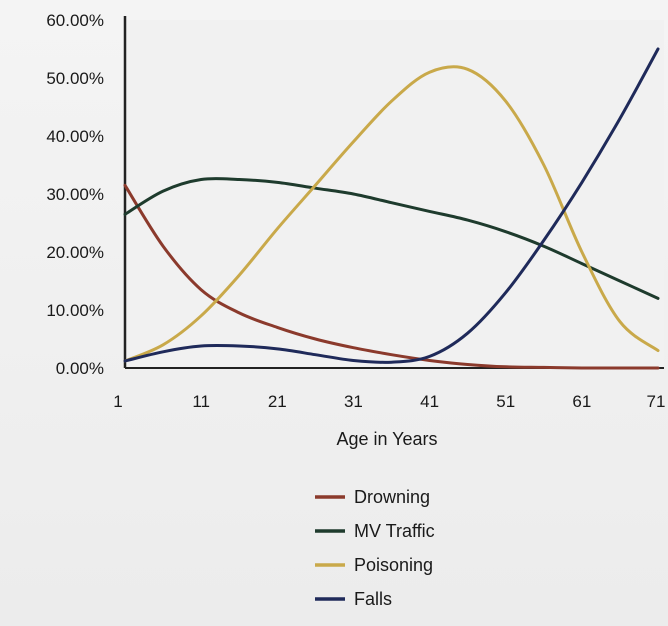  What do you see at coordinates (75, 20) in the screenshot?
I see `y-tick-label: 60.00%` at bounding box center [75, 20].